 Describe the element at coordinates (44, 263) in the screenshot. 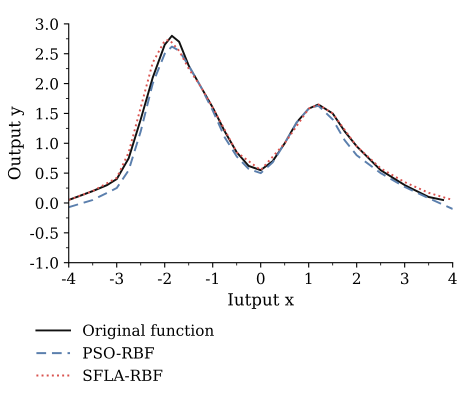

I see `y-tick-label: -1.0` at that location.